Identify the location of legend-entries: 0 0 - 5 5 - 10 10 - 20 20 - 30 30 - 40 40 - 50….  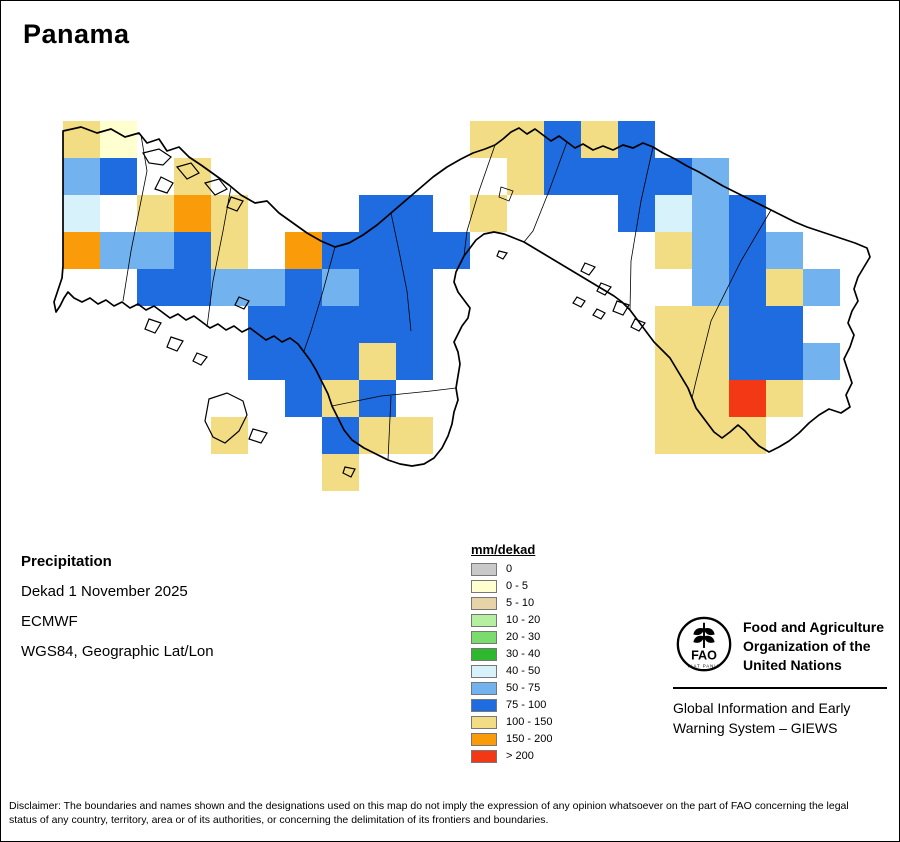
(511, 663).